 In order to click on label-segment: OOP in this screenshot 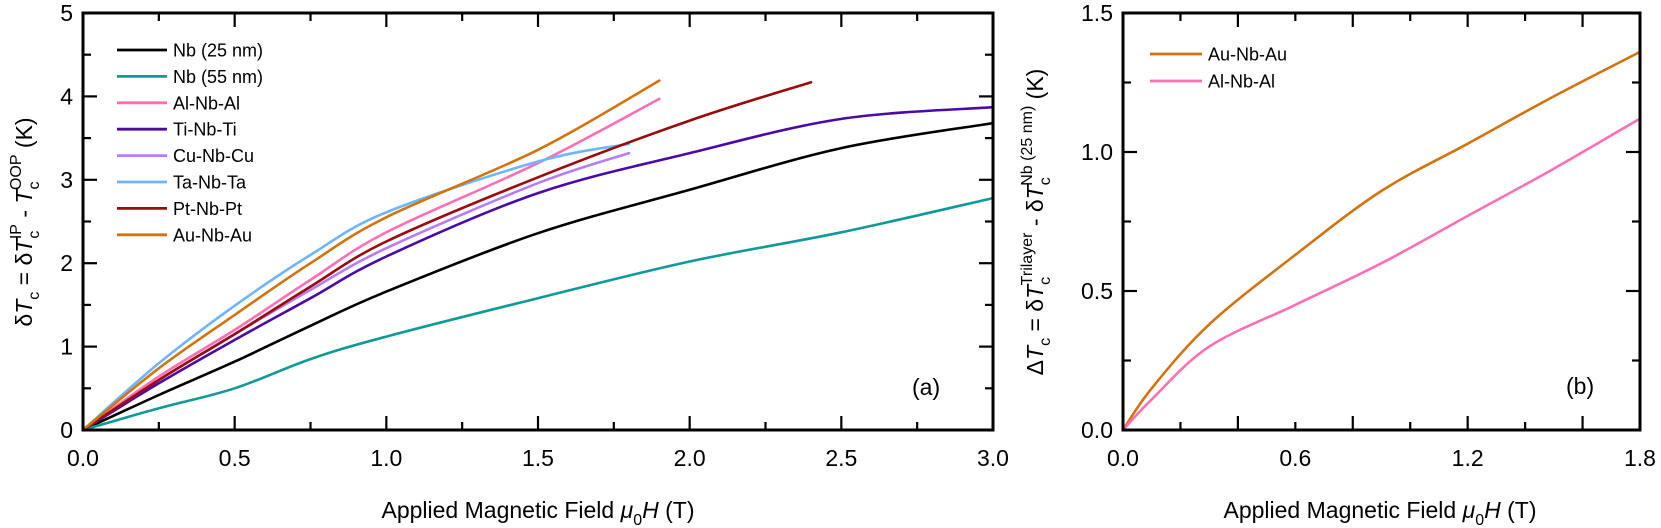, I will do `click(16, 172)`.